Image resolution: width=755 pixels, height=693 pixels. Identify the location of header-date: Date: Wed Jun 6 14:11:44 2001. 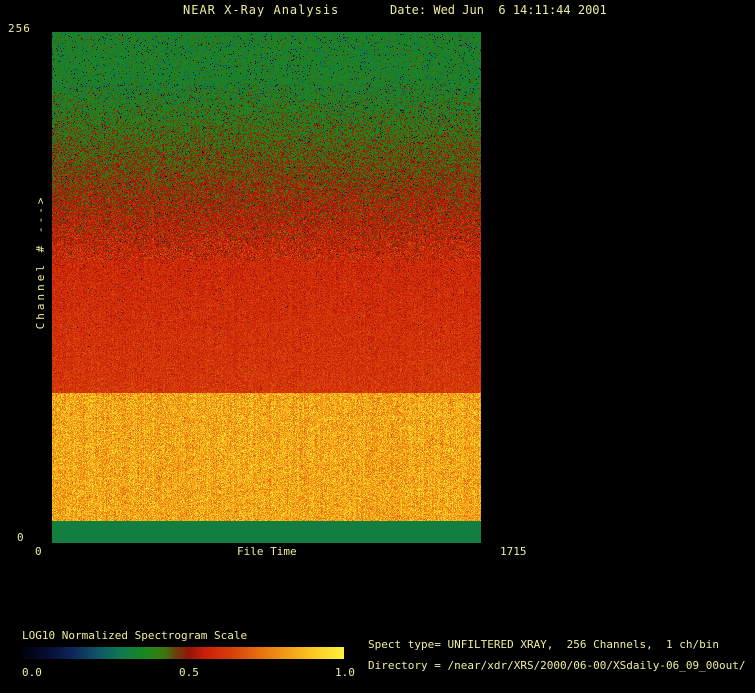
(498, 10).